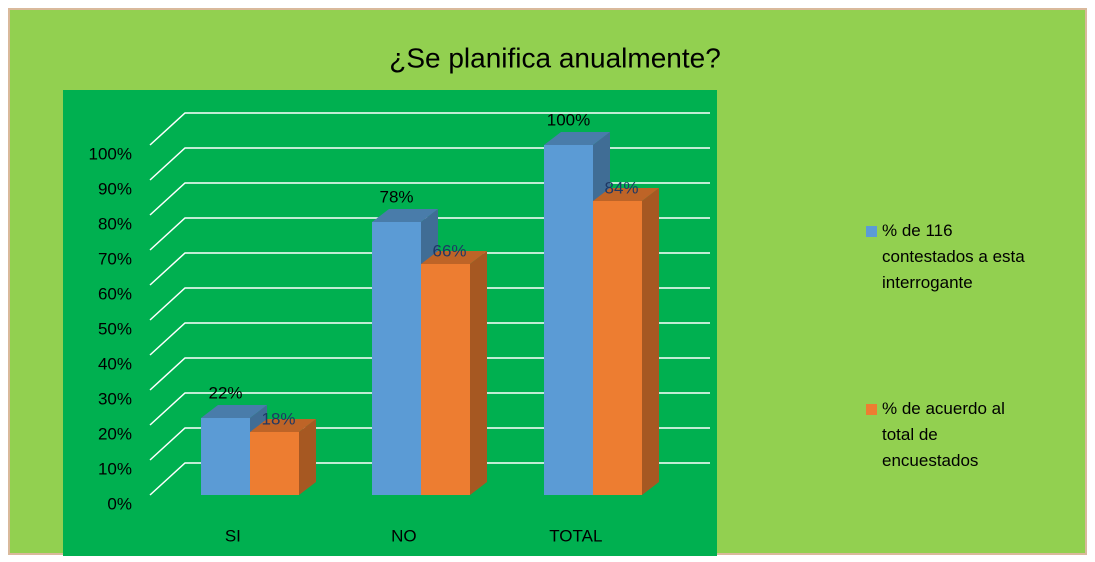 This screenshot has width=1095, height=562. I want to click on data-label: 22%, so click(225, 392).